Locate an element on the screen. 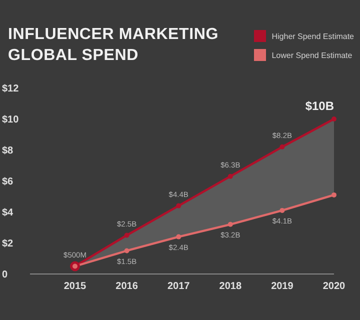  legend-label: Lower Spend Estimate is located at coordinates (312, 55).